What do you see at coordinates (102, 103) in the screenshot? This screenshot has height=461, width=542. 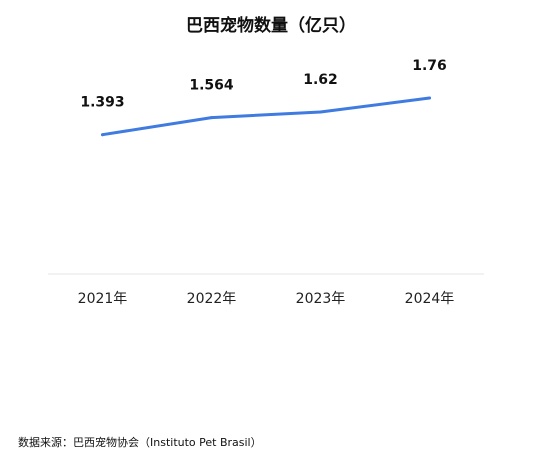 I see `data-label: 1.393` at bounding box center [102, 103].